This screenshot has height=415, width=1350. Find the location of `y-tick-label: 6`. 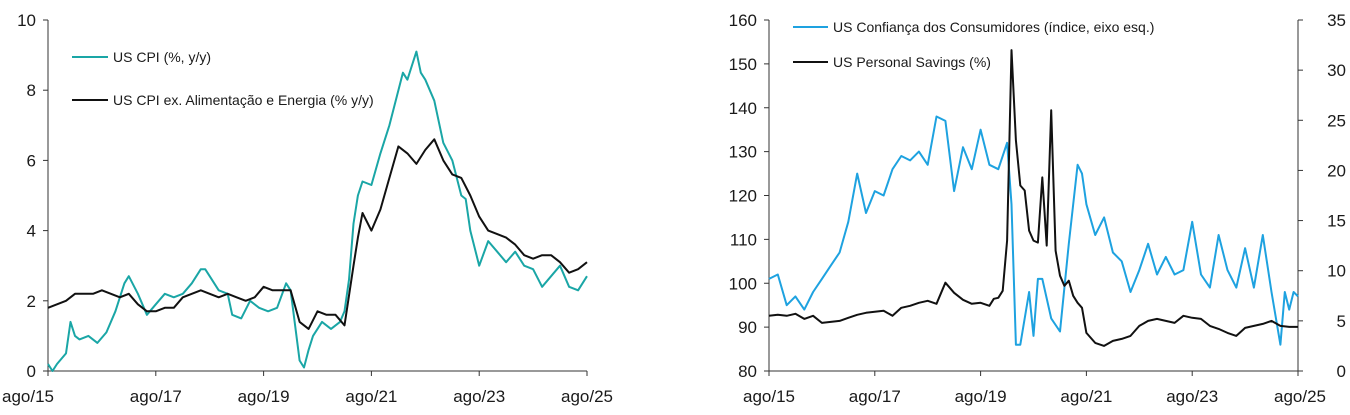

y-tick-label: 6 is located at coordinates (31, 160).